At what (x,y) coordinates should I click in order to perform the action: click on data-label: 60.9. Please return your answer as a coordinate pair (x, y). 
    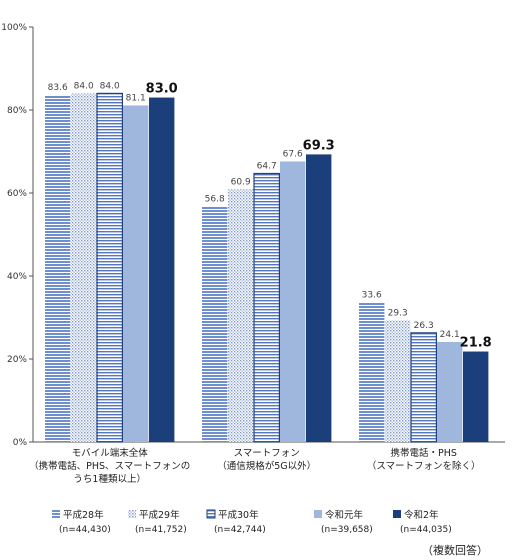
    Looking at the image, I should click on (241, 182).